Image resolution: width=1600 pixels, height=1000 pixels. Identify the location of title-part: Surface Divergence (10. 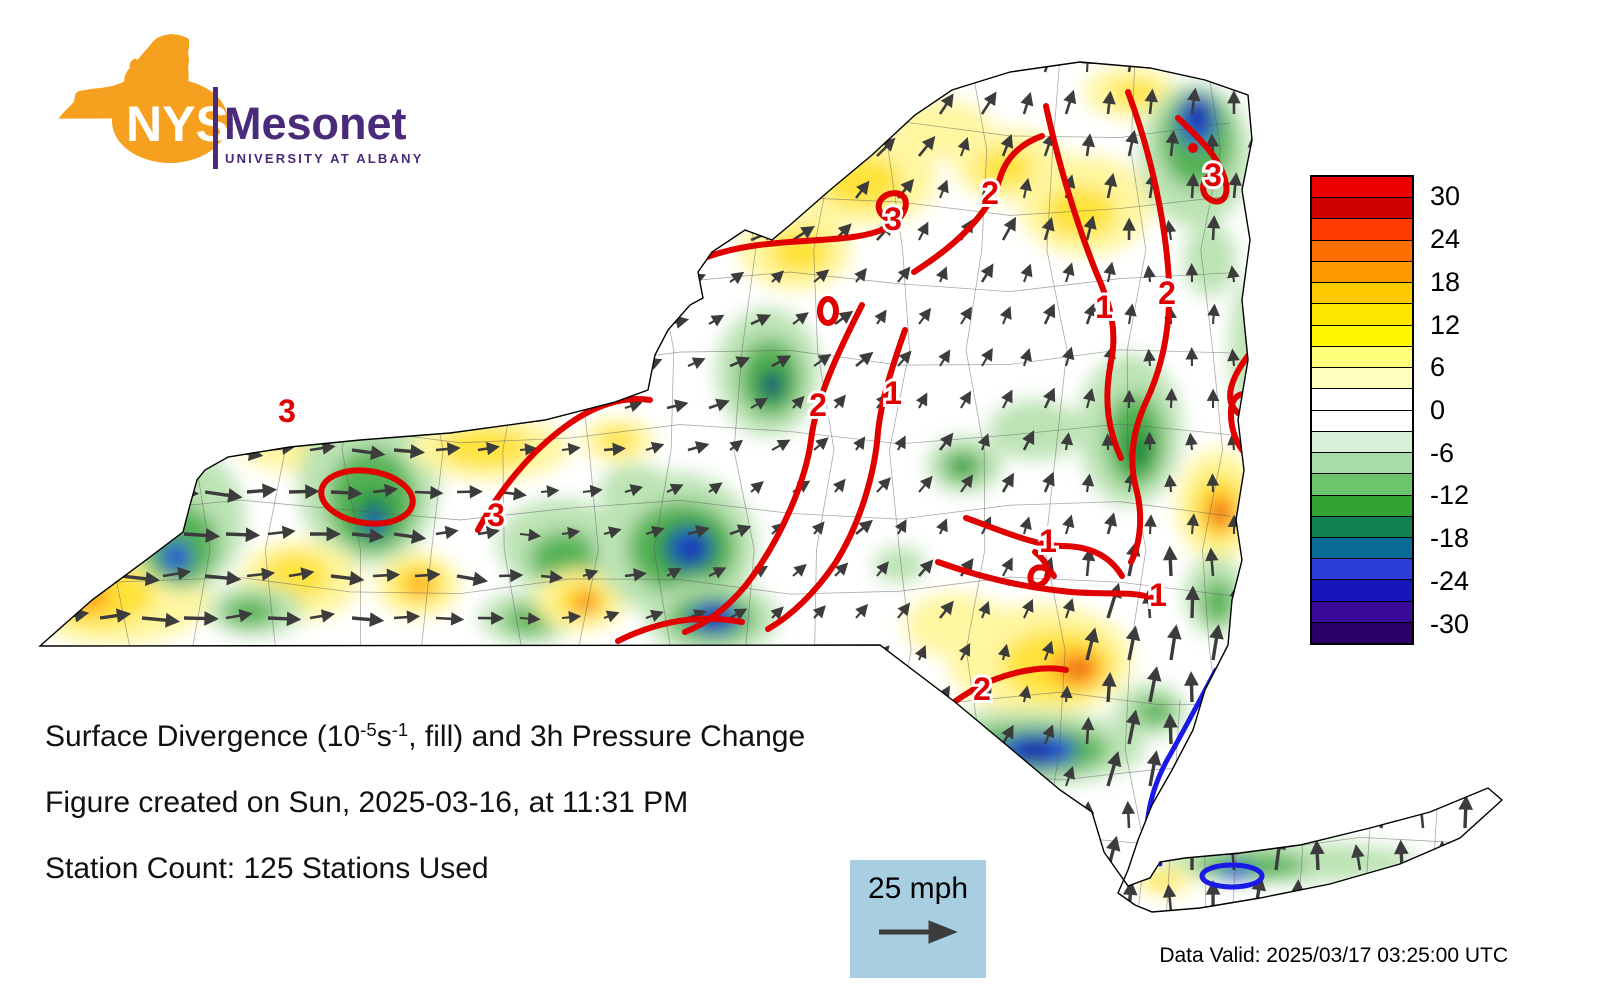
(203, 736).